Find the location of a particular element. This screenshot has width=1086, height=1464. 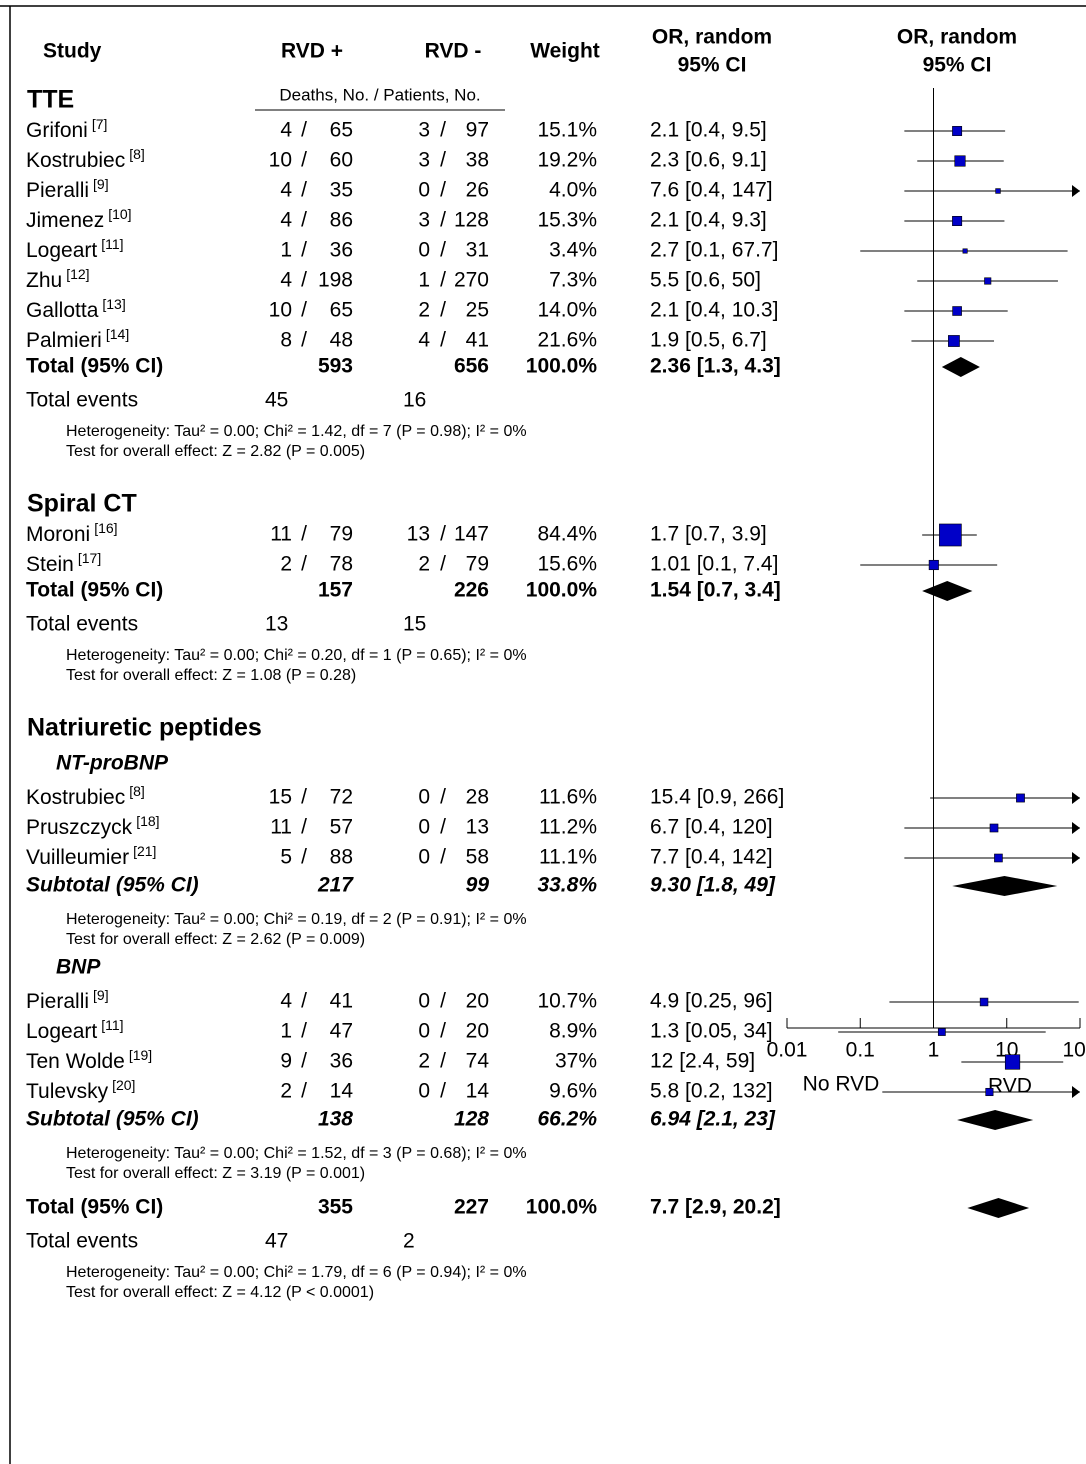

events-plus: 1 is located at coordinates (286, 1031).